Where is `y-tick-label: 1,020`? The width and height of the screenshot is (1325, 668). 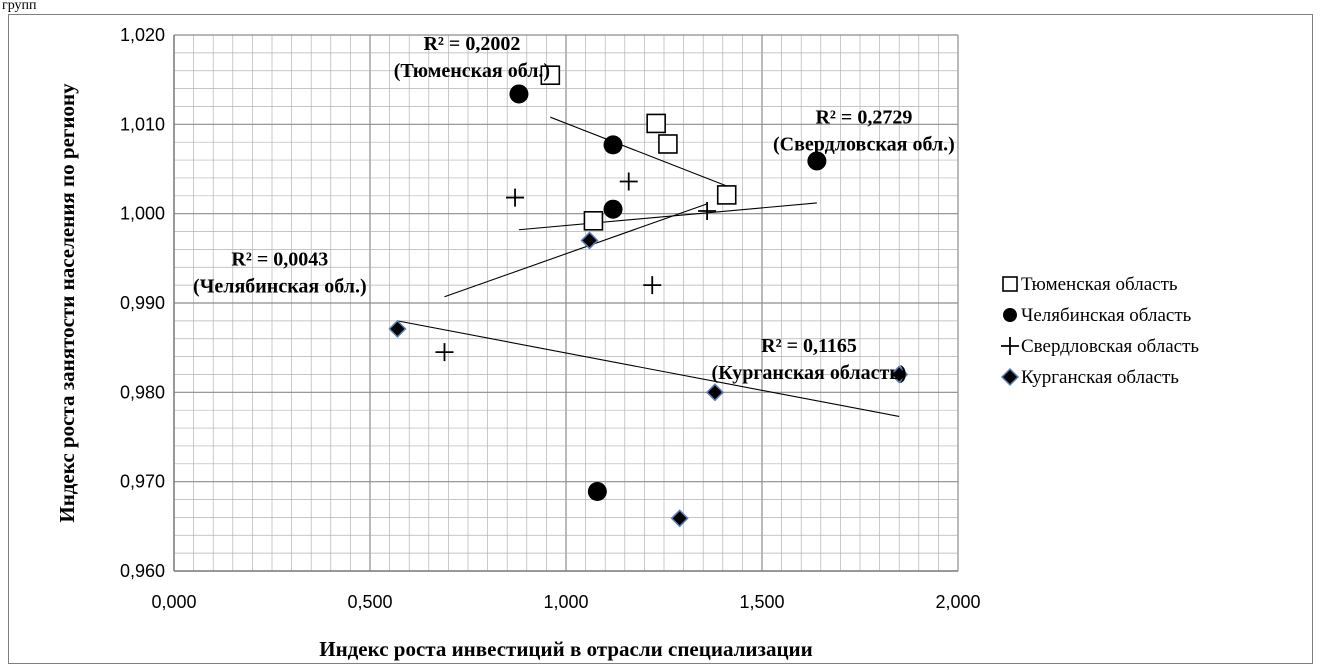 y-tick-label: 1,020 is located at coordinates (142, 35).